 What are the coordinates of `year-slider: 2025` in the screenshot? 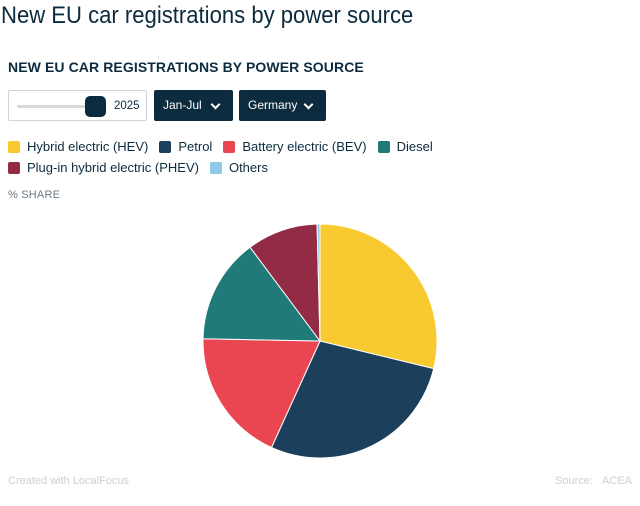 It's located at (77, 105).